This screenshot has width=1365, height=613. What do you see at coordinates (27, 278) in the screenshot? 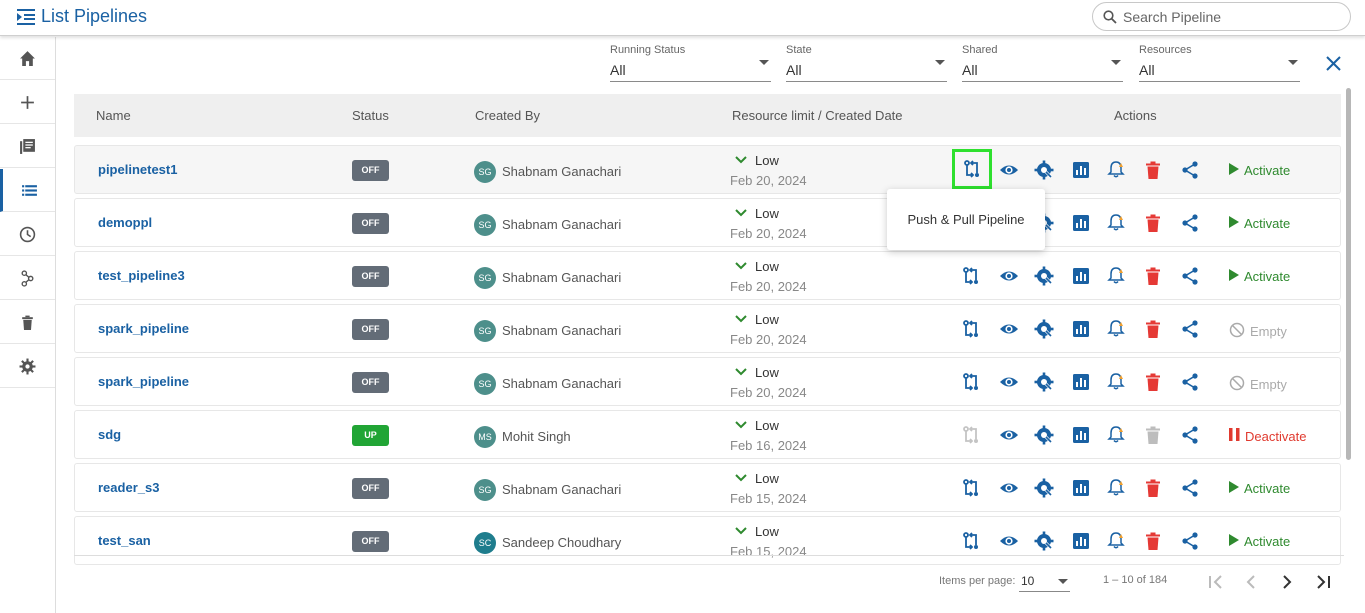
I see `sidebar-item-graph` at bounding box center [27, 278].